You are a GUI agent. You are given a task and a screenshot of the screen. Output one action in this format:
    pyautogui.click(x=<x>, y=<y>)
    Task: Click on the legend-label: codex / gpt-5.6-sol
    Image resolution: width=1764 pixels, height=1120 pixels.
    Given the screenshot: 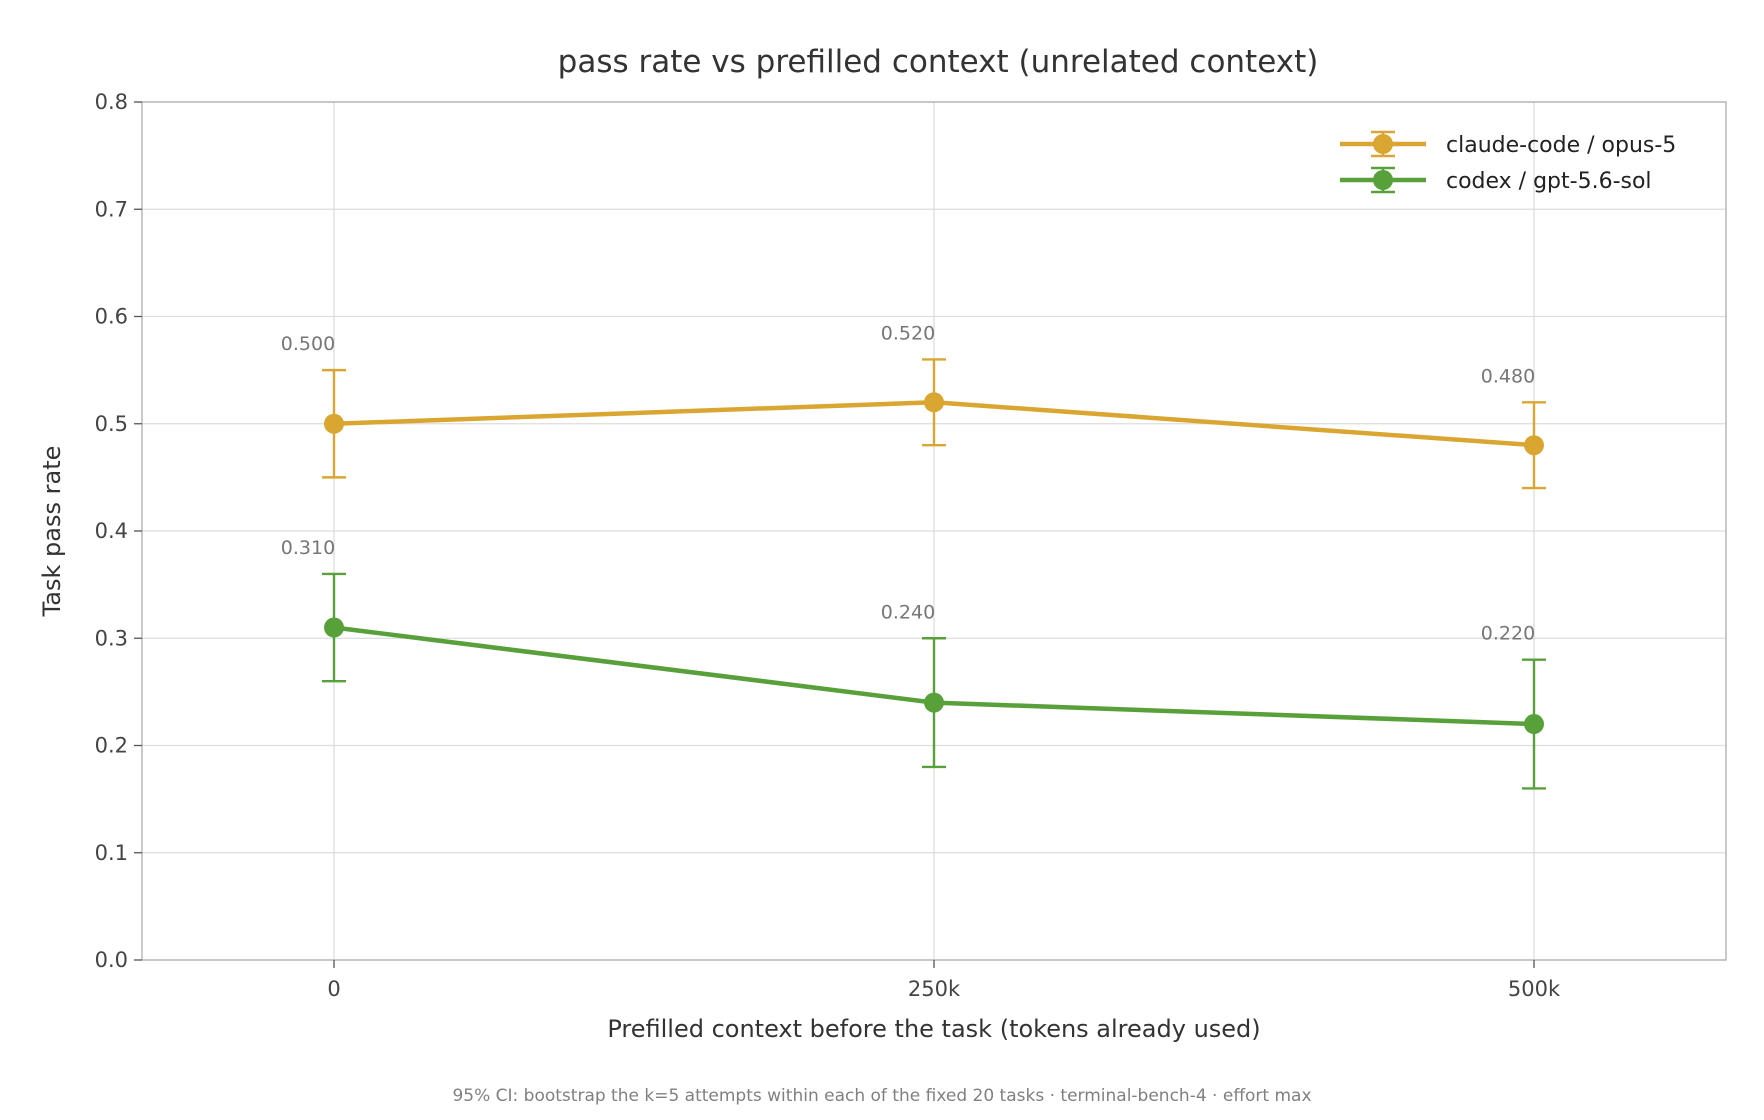 What is the action you would take?
    pyautogui.click(x=1549, y=181)
    